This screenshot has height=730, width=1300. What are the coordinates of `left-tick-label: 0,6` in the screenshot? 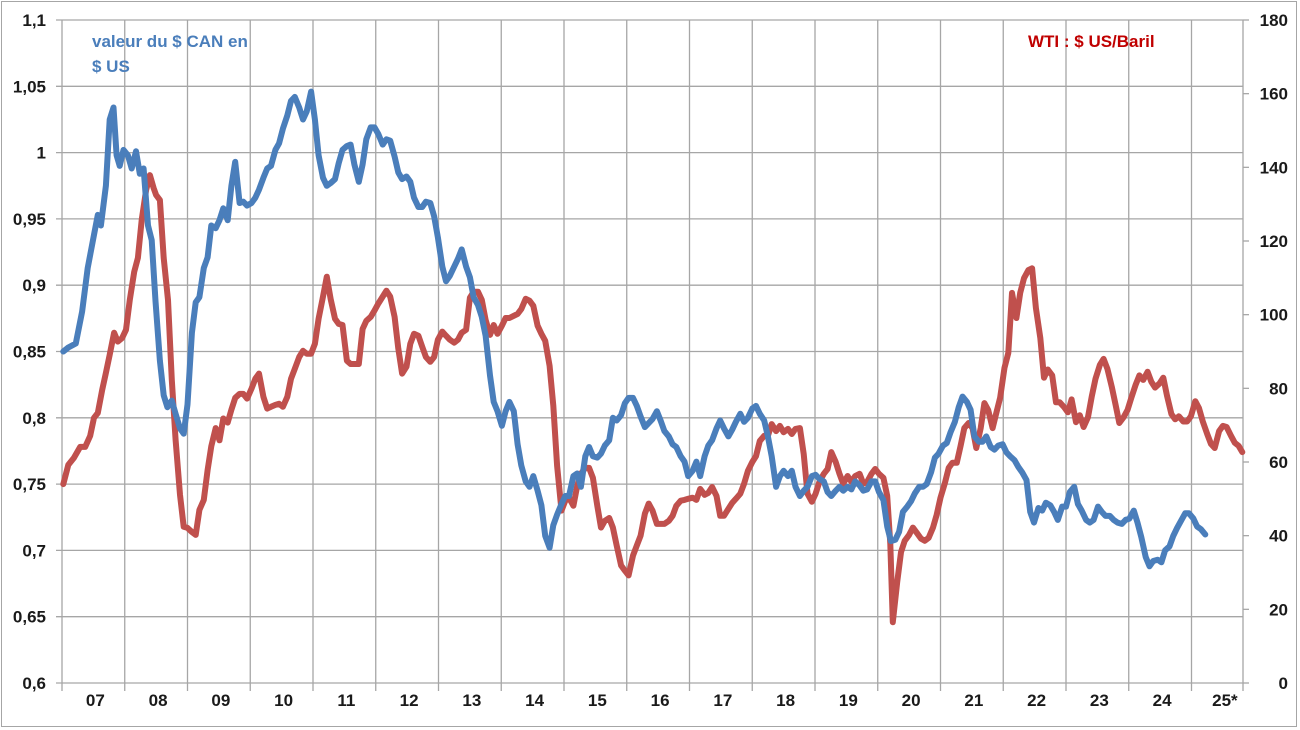 It's located at (34, 683).